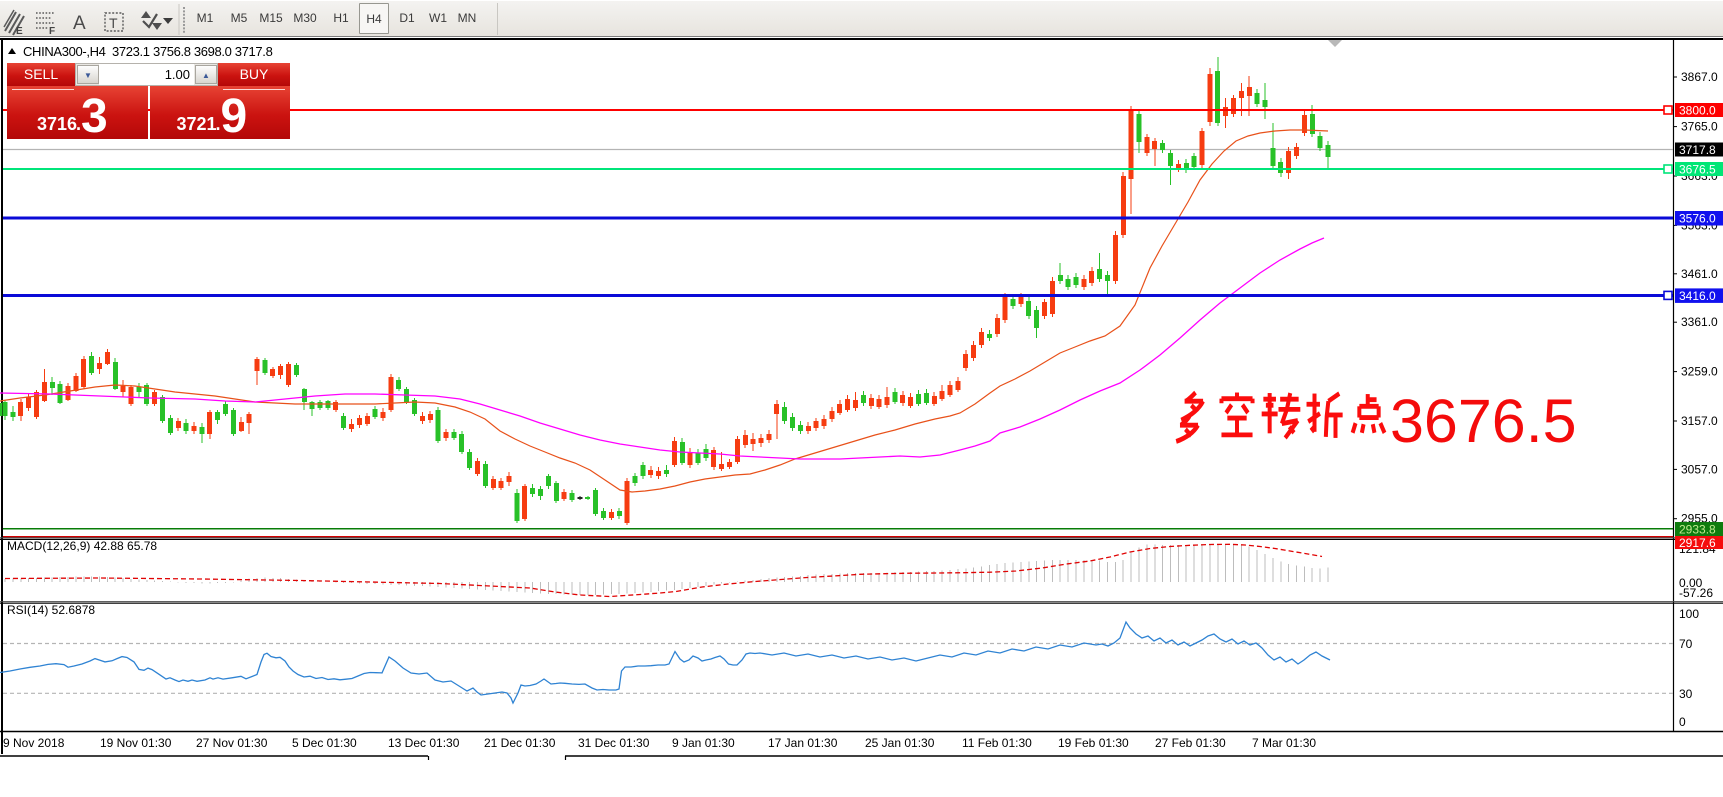 This screenshot has width=1723, height=797. What do you see at coordinates (1699, 421) in the screenshot?
I see `svg-text: 3157.0` at bounding box center [1699, 421].